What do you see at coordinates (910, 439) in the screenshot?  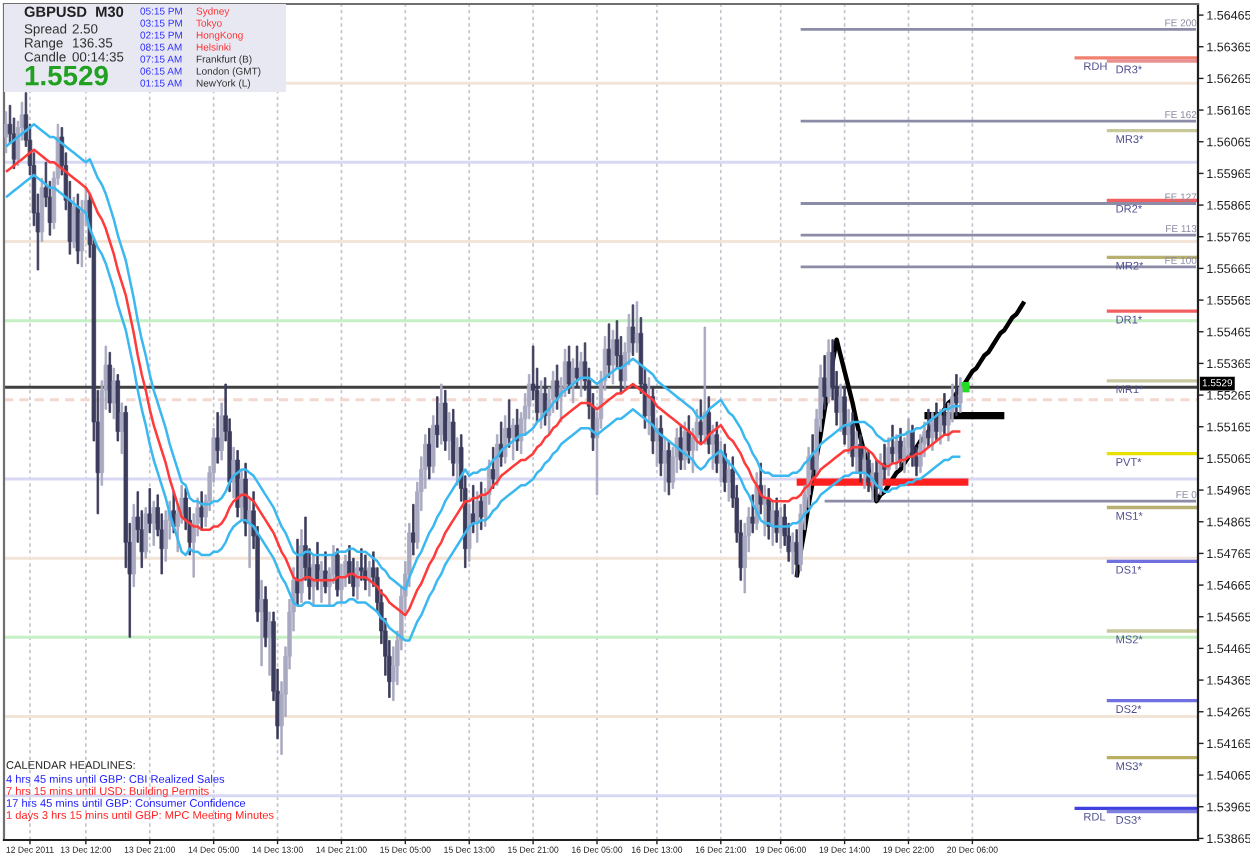 I see `line-series` at bounding box center [910, 439].